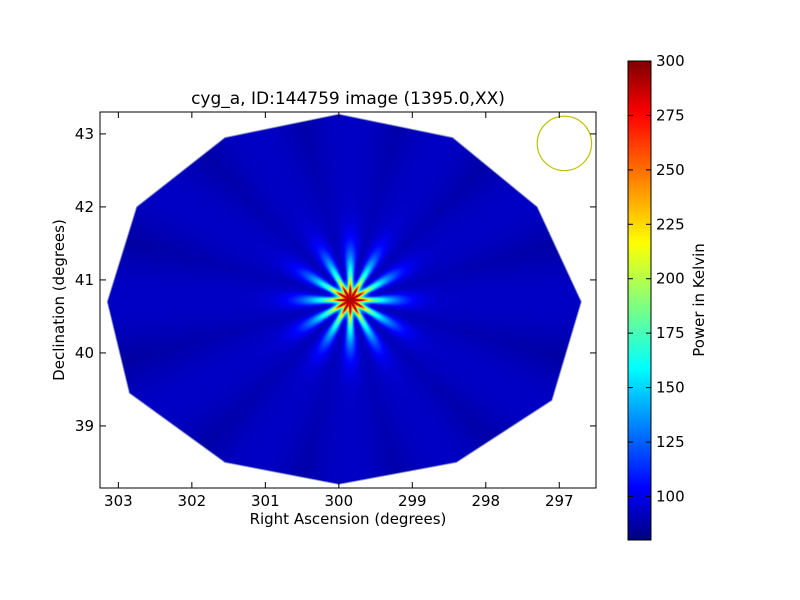 This screenshot has height=600, width=800. I want to click on colorbar-tick-label: 200, so click(670, 279).